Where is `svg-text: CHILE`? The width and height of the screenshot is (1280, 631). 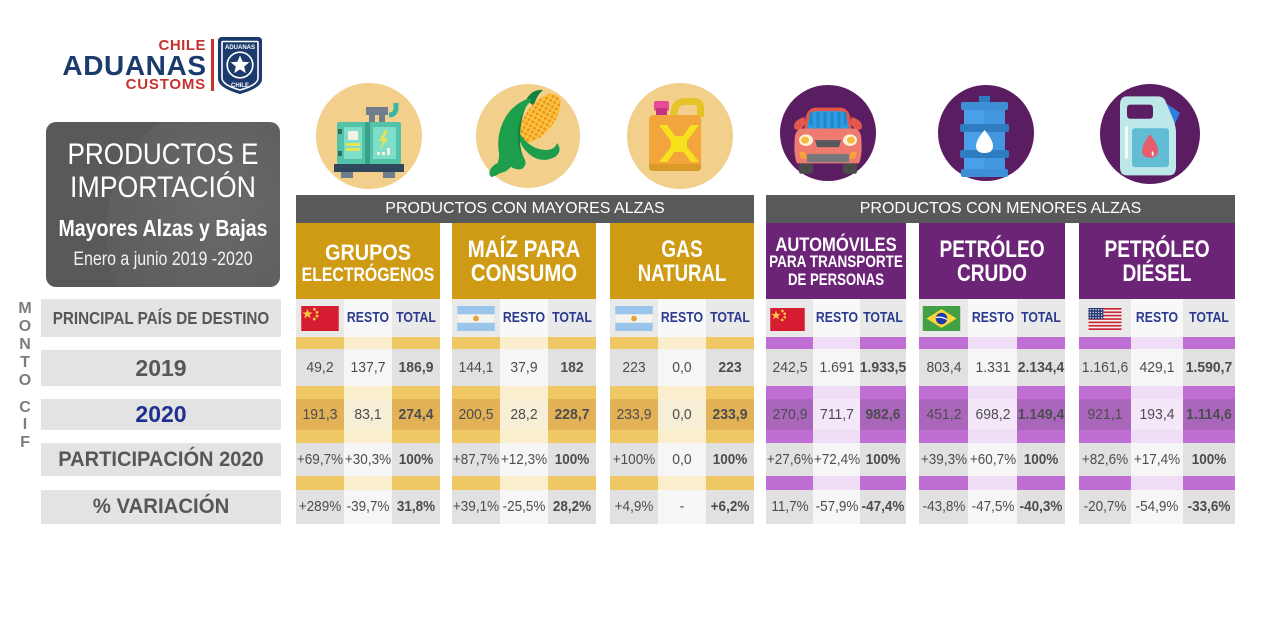 svg-text: CHILE is located at coordinates (240, 86).